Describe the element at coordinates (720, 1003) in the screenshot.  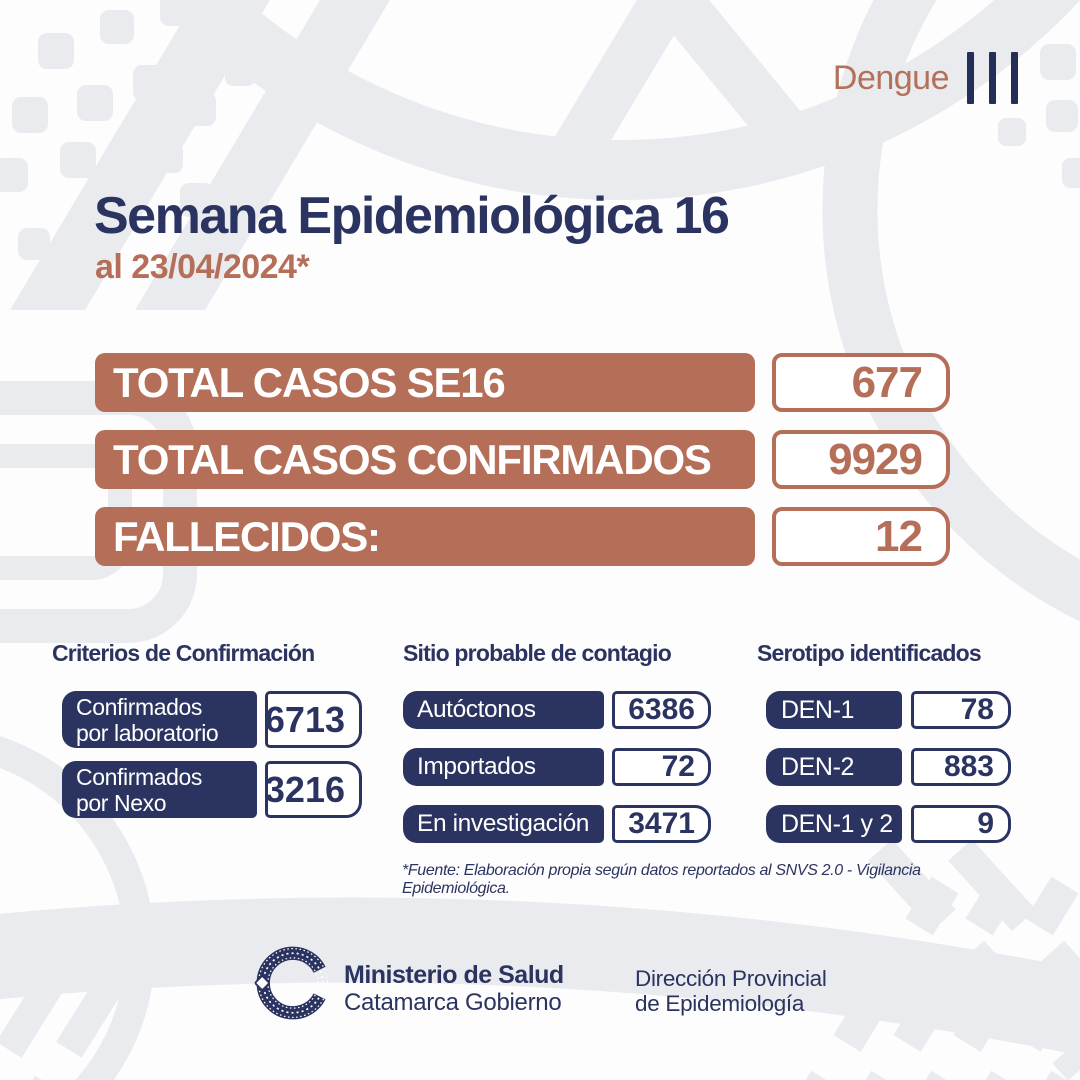
I see `department-line2: de Epidemiología` at that location.